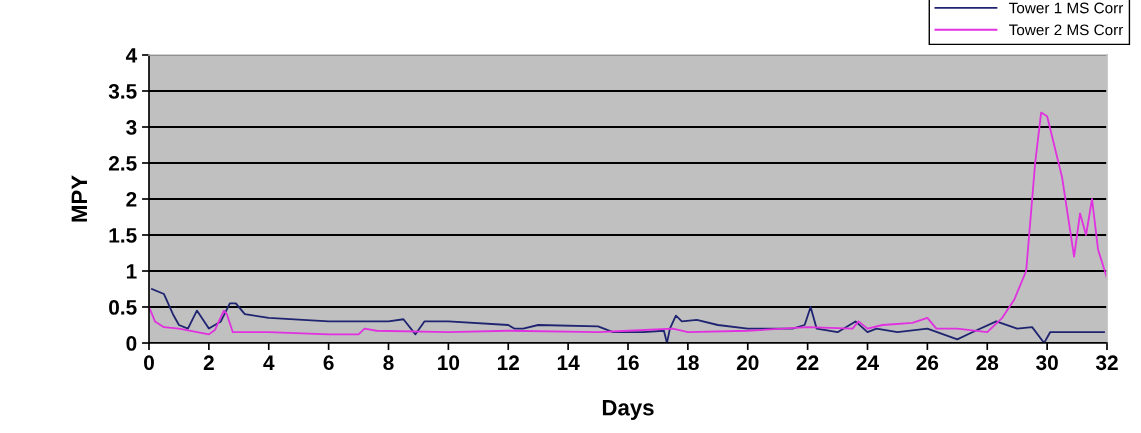 This screenshot has height=433, width=1141. What do you see at coordinates (131, 55) in the screenshot?
I see `y-tick-label: 4` at bounding box center [131, 55].